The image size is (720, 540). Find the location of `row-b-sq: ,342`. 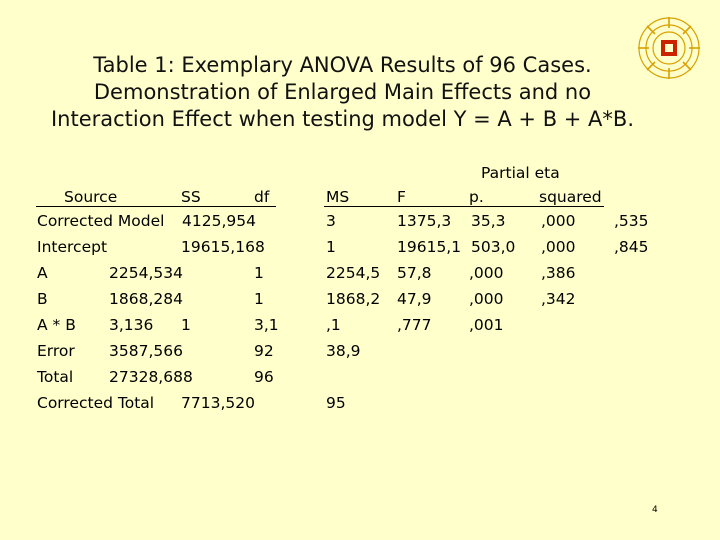

row-b-sq: ,342 is located at coordinates (558, 299).